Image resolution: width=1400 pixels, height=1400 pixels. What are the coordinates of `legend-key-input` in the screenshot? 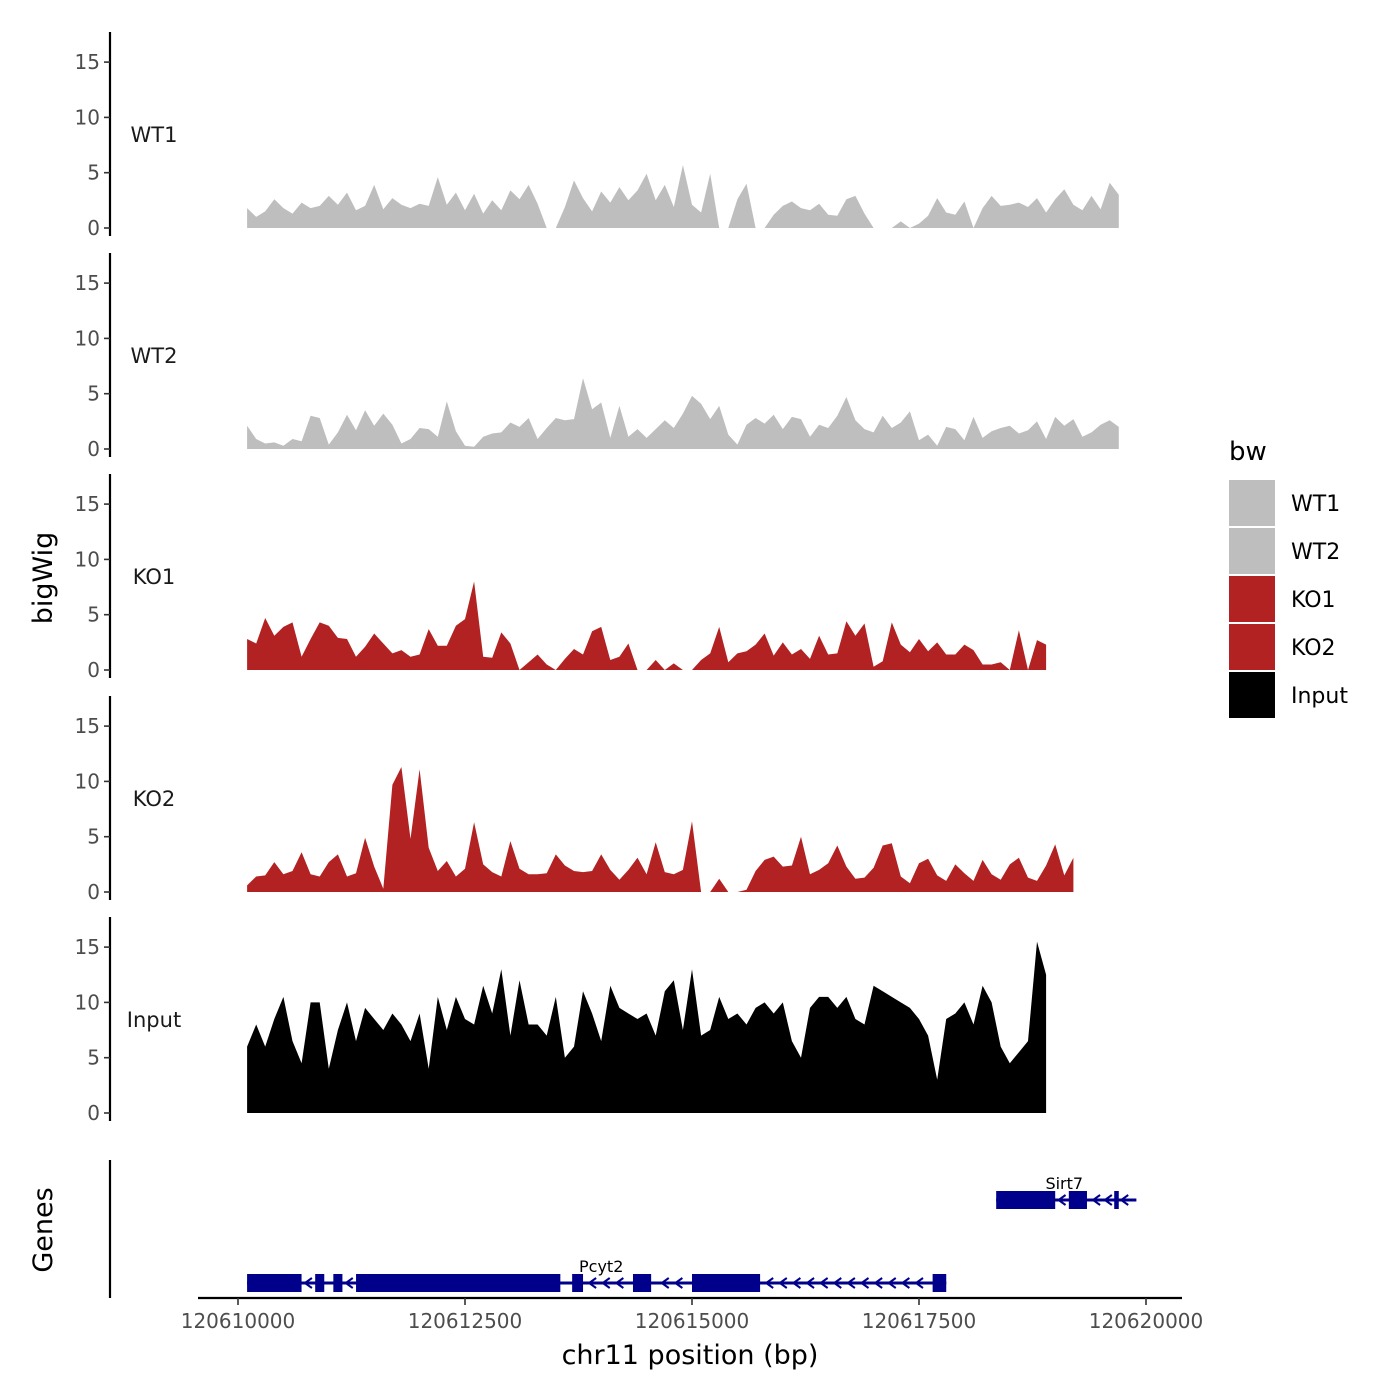 It's located at (1252, 695).